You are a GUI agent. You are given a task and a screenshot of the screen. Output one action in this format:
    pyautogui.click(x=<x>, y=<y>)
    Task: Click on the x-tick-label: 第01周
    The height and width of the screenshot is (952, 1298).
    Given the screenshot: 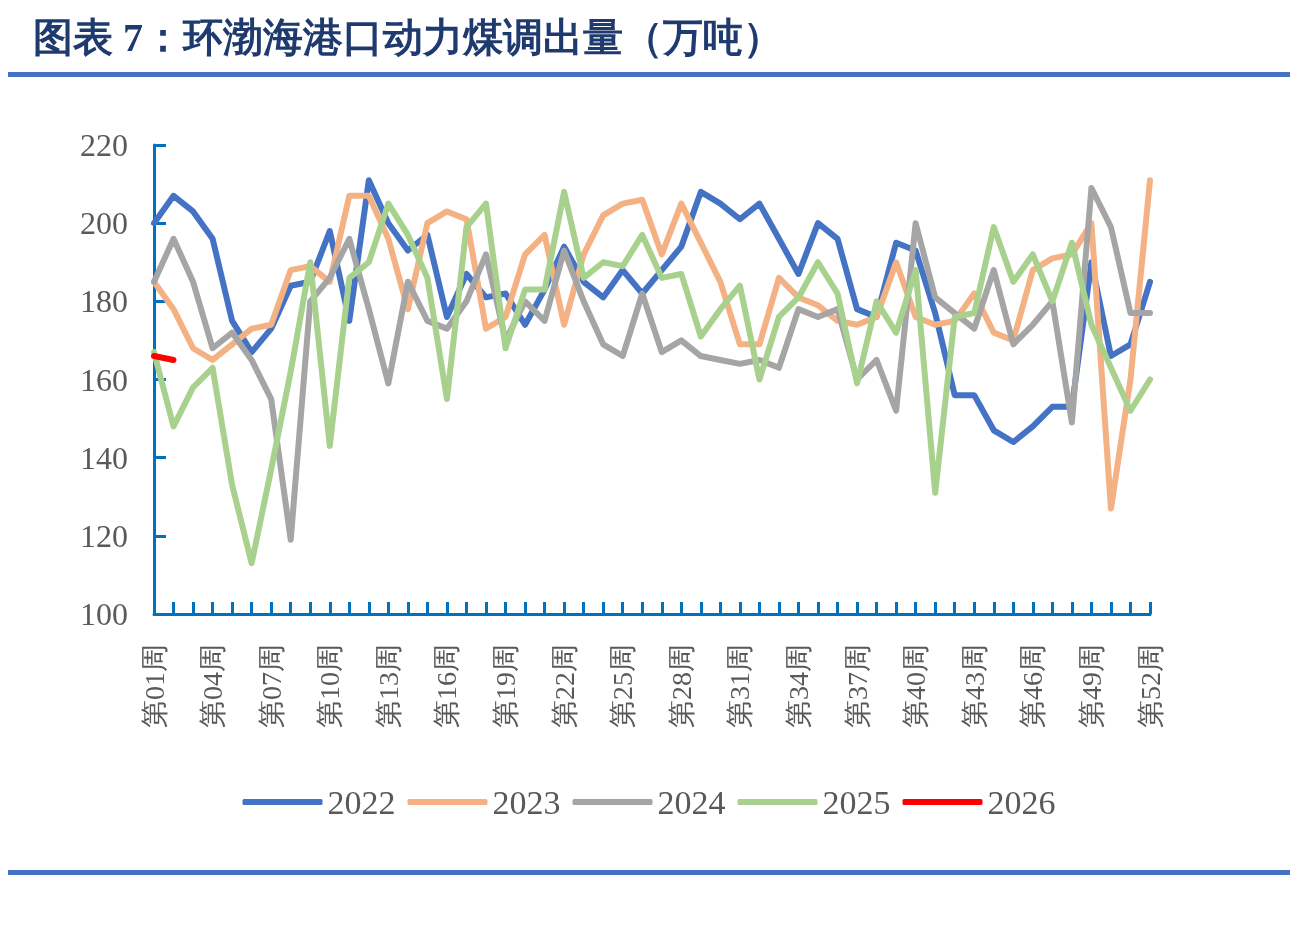 What is the action you would take?
    pyautogui.click(x=154, y=686)
    